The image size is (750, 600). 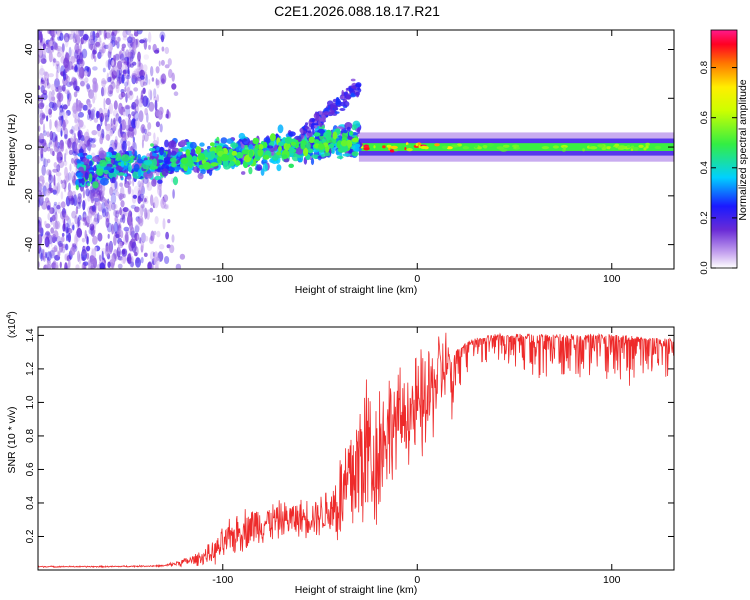 I want to click on x-tick-label: 0, so click(x=417, y=580).